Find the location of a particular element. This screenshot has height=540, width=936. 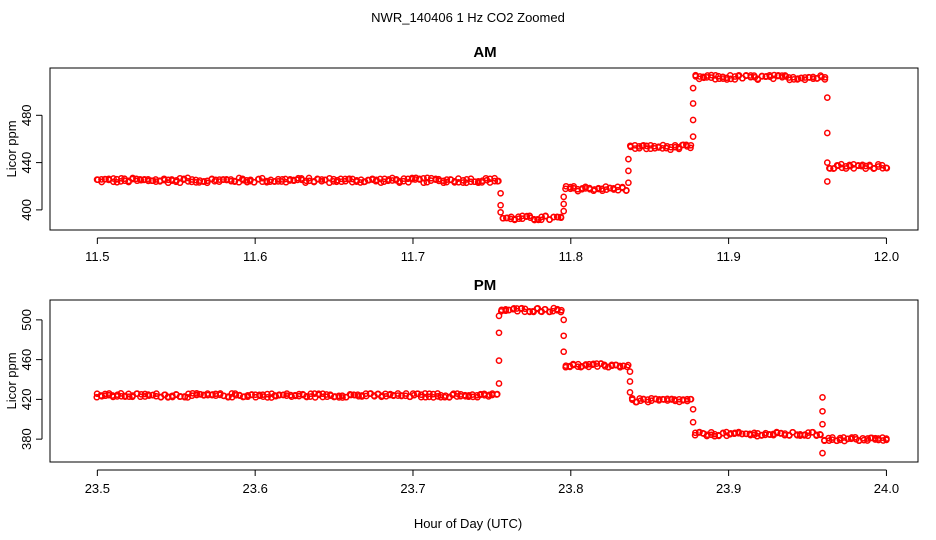

x-tick-label: 23.6 is located at coordinates (255, 488).